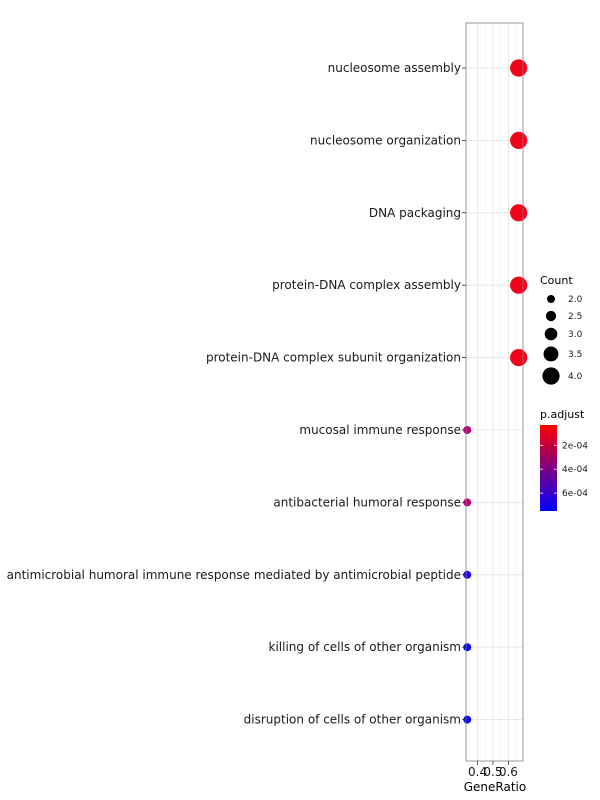  What do you see at coordinates (380, 430) in the screenshot?
I see `y-tick-label: mucosal immune response` at bounding box center [380, 430].